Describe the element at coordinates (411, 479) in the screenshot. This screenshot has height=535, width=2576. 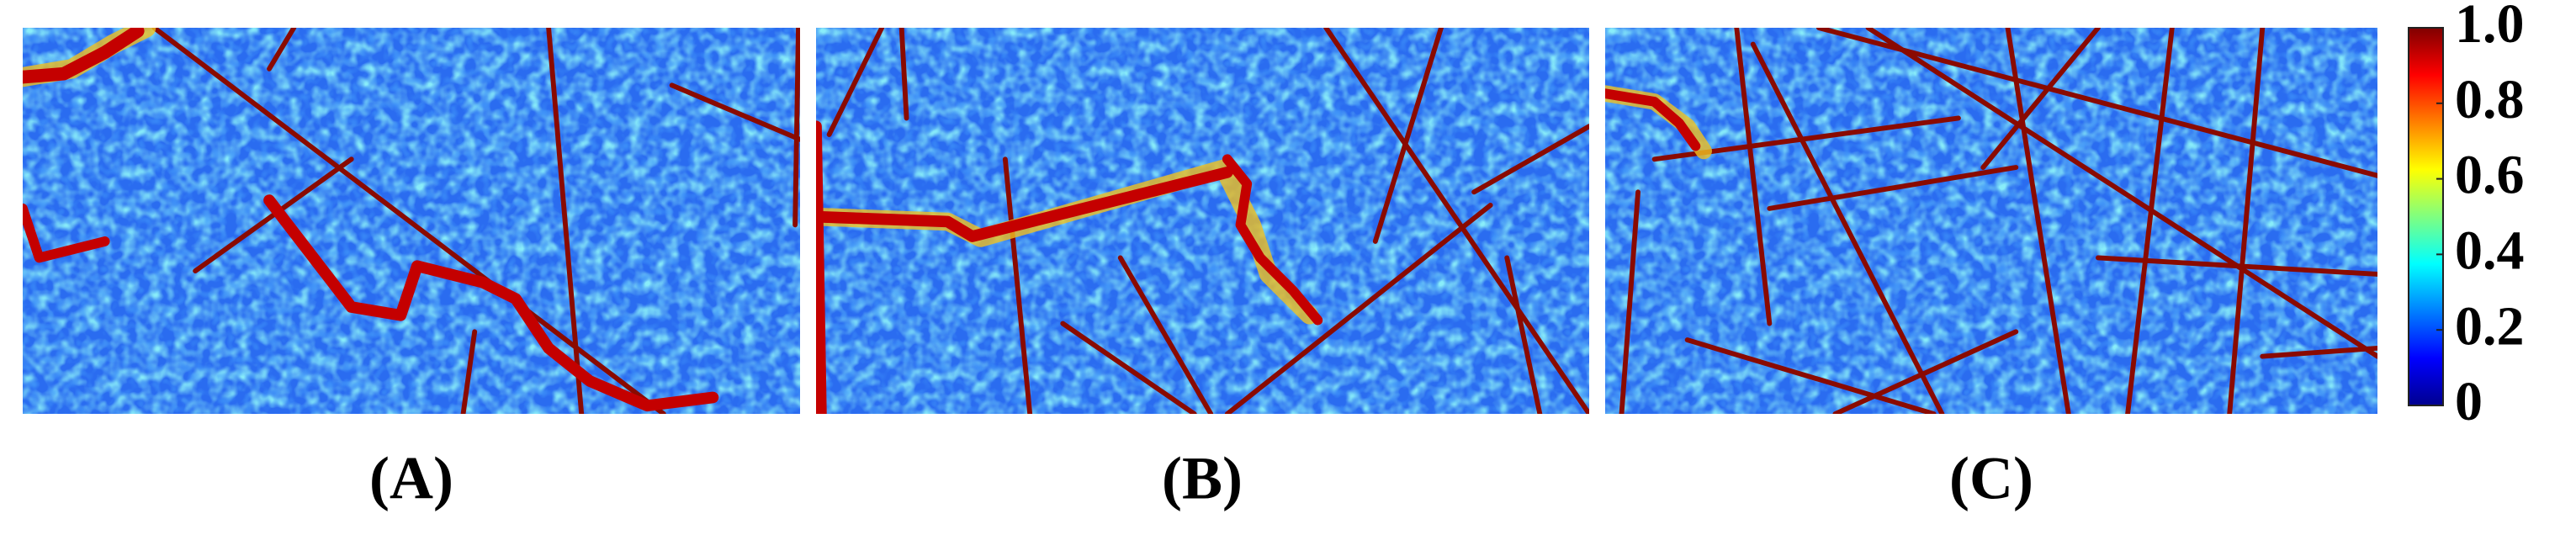
I see `panel-label: (A)` at that location.